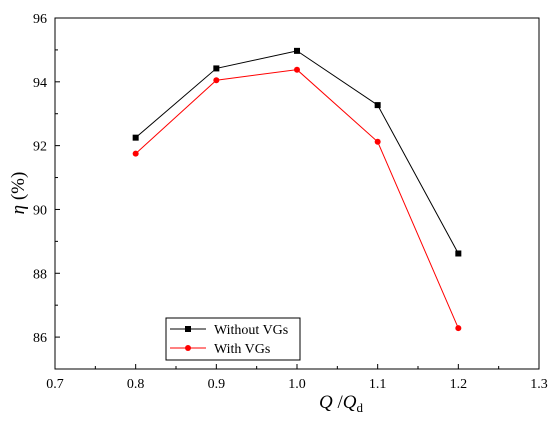  I want to click on legend-label-without-vgs: Without VGs, so click(251, 330).